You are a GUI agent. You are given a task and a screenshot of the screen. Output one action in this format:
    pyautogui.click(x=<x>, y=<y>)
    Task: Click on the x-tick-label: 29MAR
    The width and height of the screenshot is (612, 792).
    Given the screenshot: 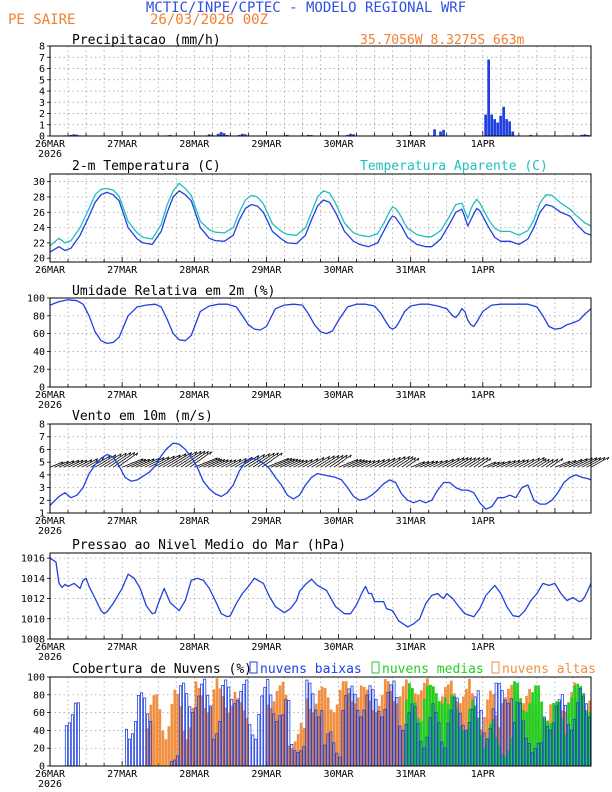 What is the action you would take?
    pyautogui.click(x=266, y=774)
    